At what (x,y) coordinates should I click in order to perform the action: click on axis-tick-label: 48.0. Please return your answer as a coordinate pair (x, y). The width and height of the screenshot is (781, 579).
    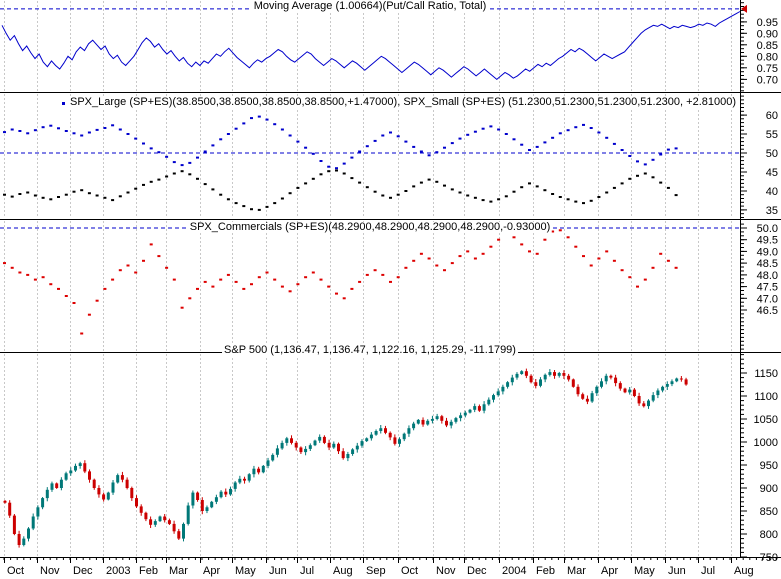
    Looking at the image, I should click on (767, 276).